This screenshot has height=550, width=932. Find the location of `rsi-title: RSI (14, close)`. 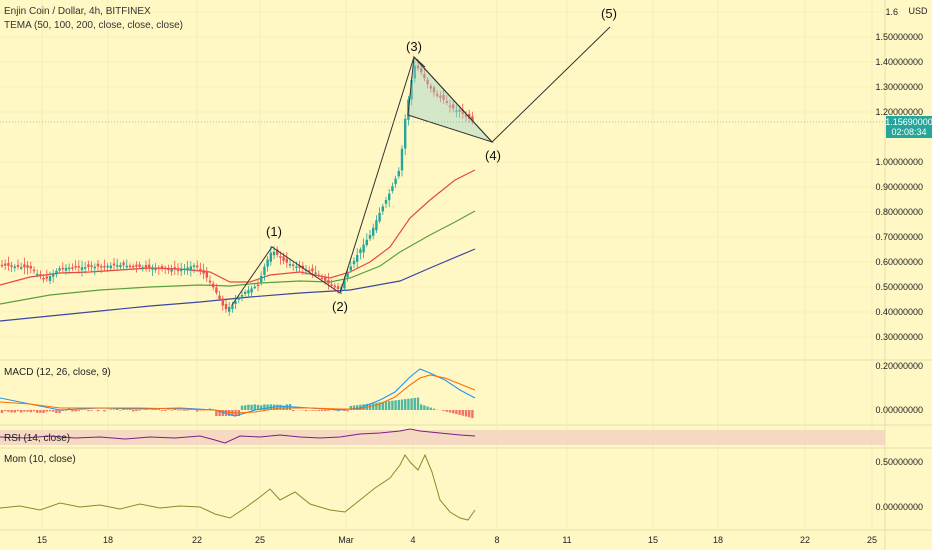

rsi-title: RSI (14, close) is located at coordinates (37, 438).